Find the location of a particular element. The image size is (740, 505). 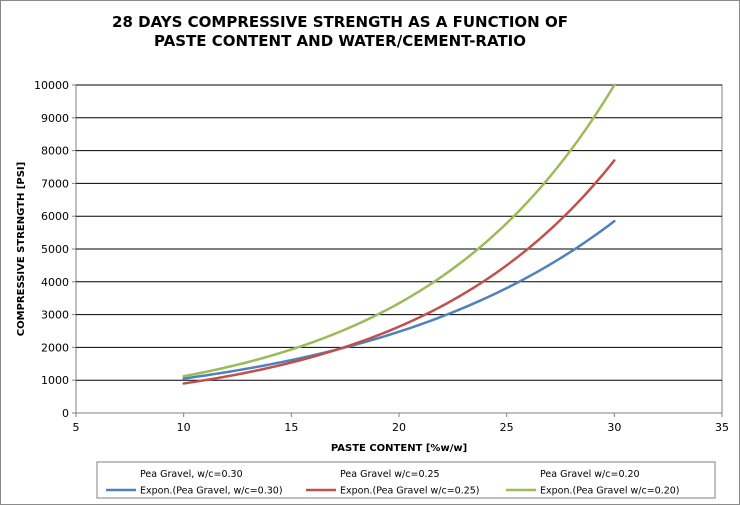

legend-entry-points-3: Pea Gravel w/c=0.20 is located at coordinates (590, 474).